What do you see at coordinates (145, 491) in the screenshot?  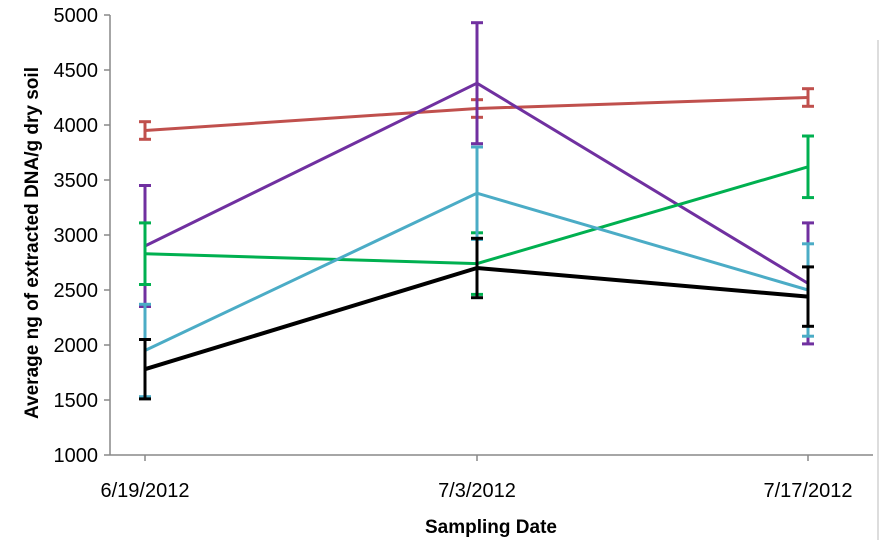 I see `x-tick-label: 6/19/2012` at bounding box center [145, 491].